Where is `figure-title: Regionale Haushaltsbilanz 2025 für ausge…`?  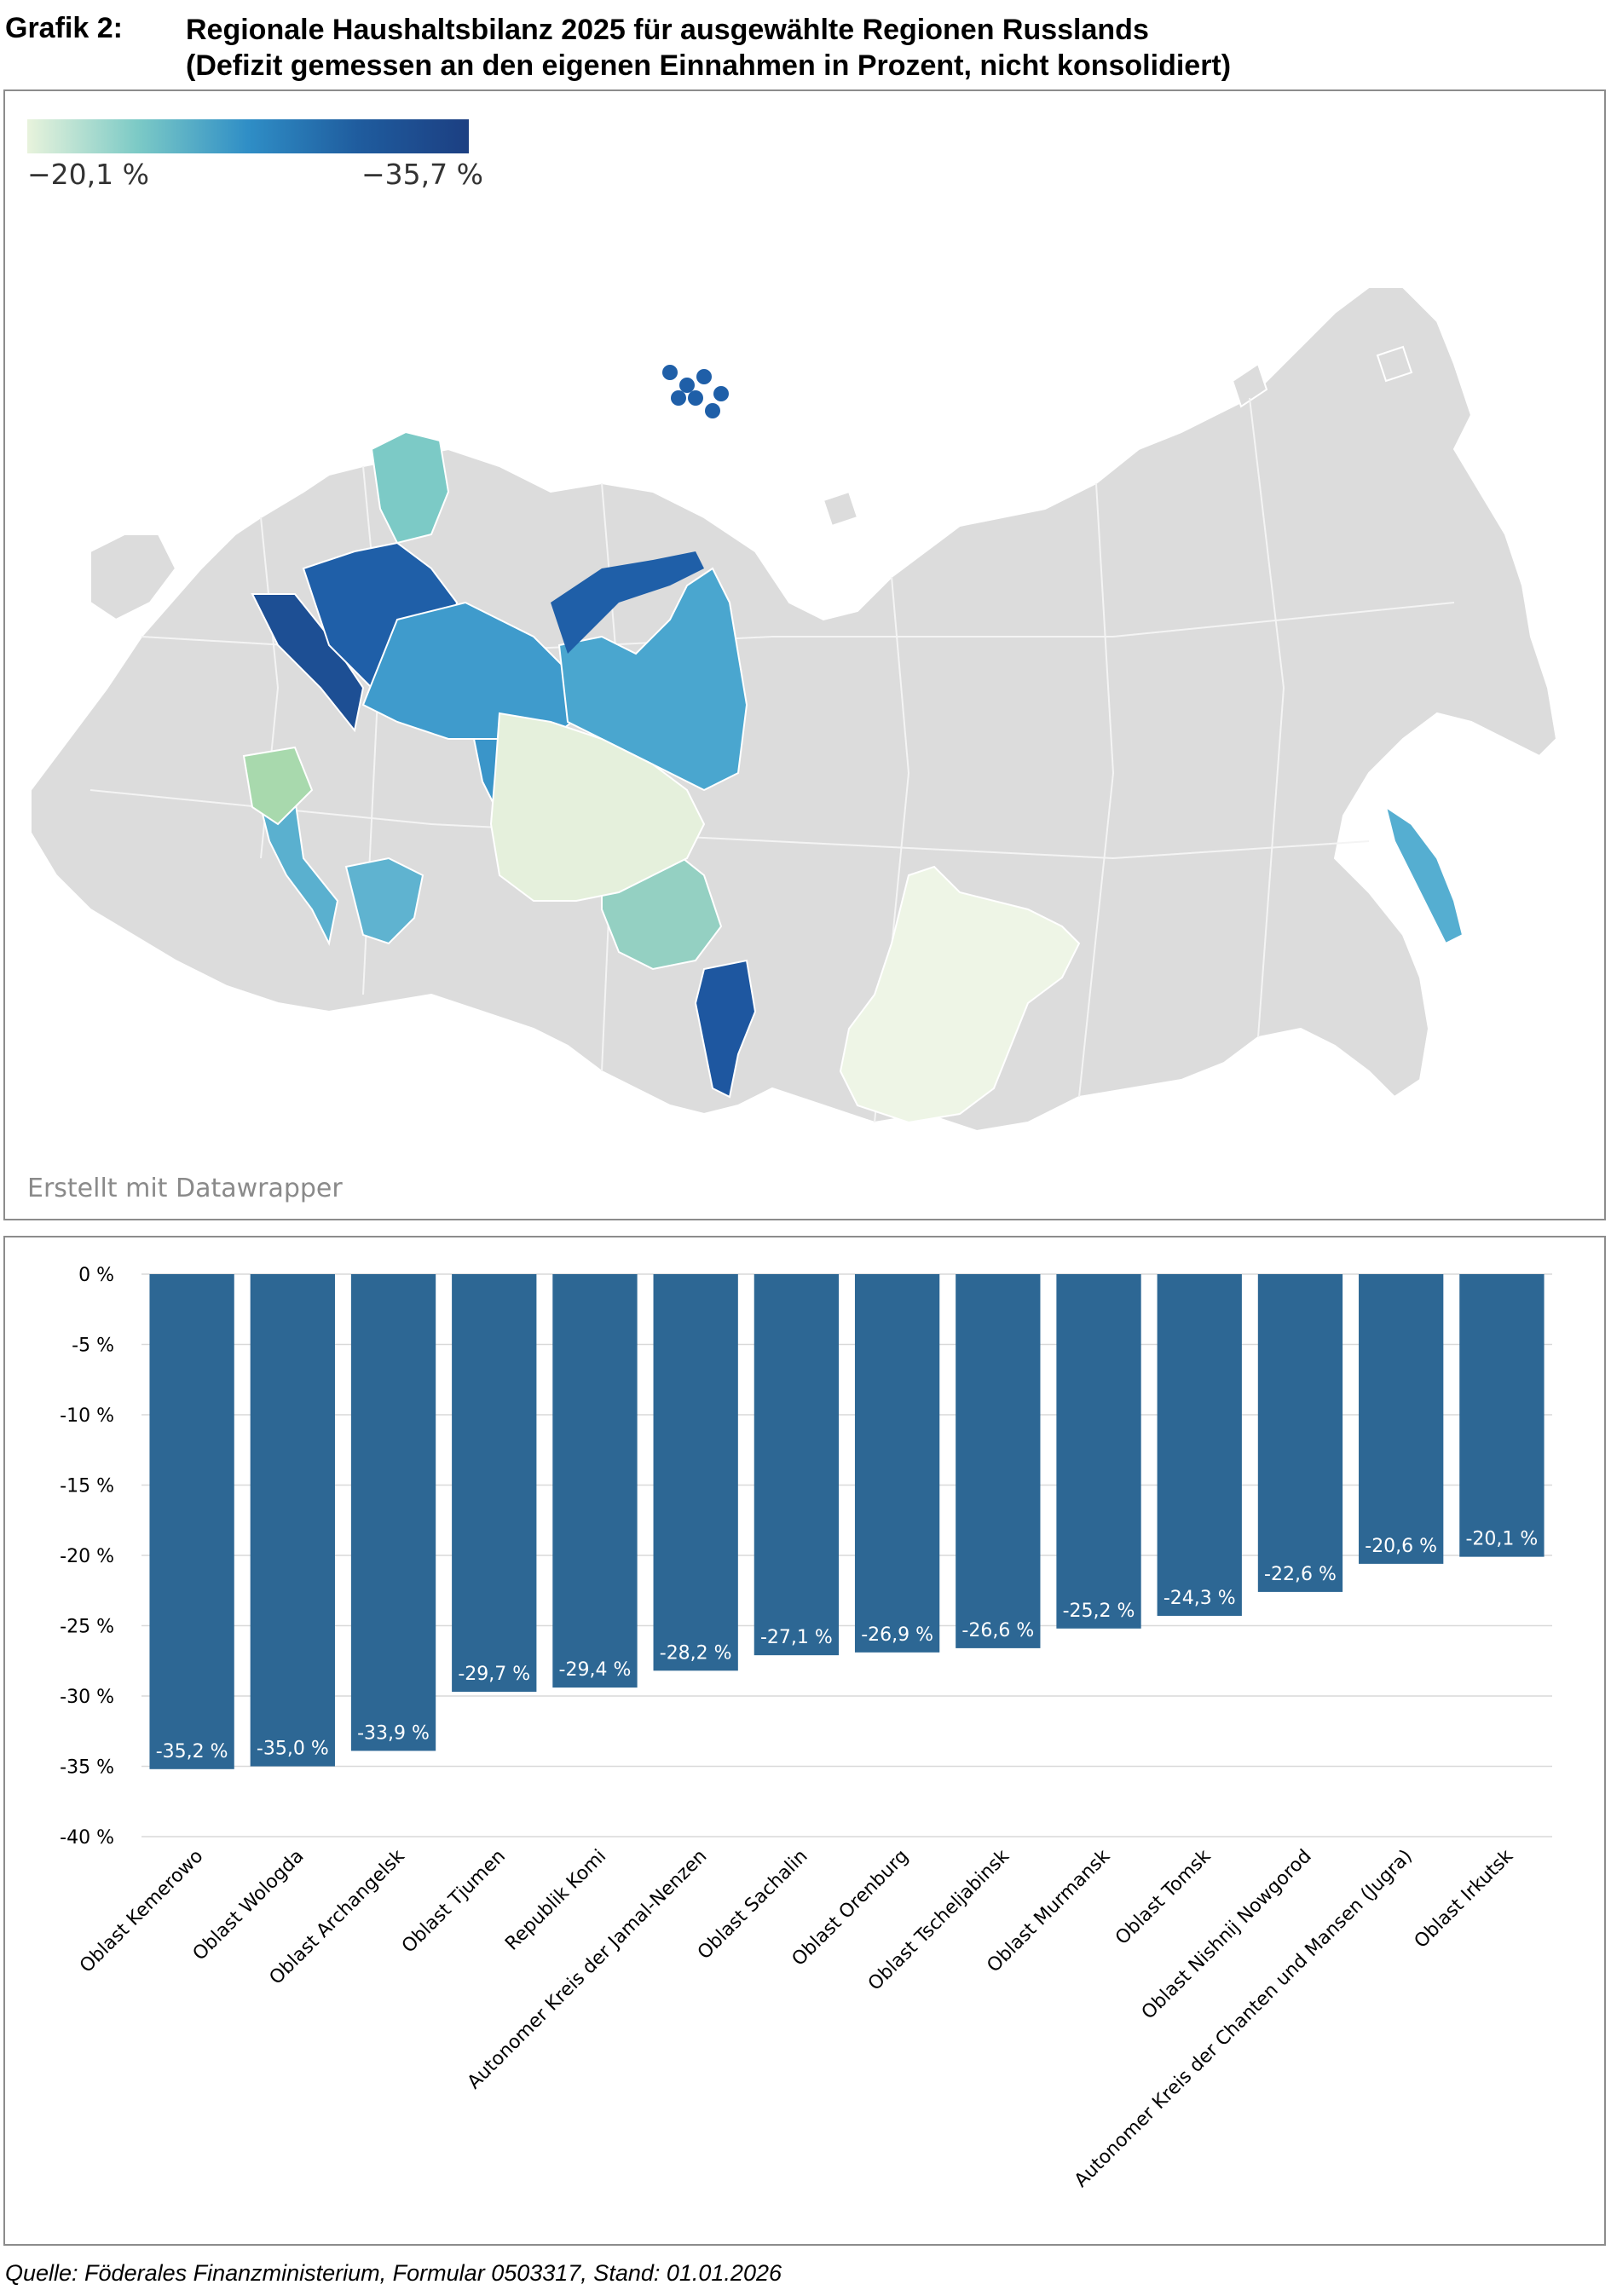
figure-title: Regionale Haushaltsbilanz 2025 für ausge… is located at coordinates (708, 48).